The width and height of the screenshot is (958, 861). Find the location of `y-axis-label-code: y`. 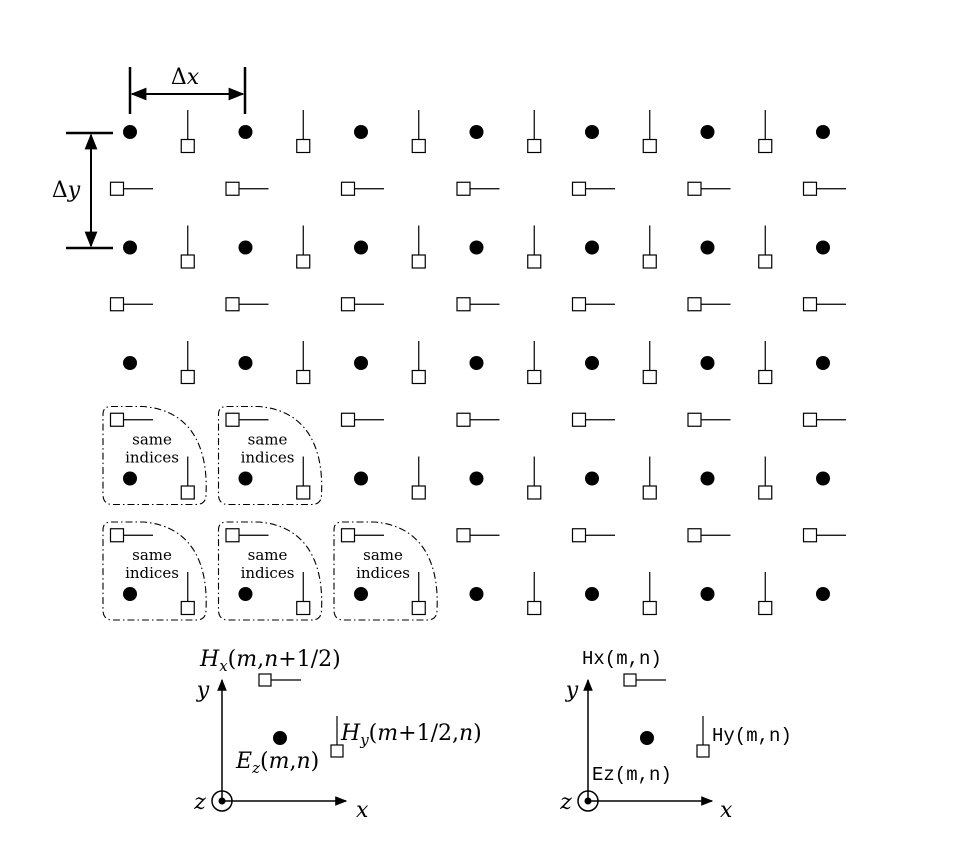

y-axis-label-code: y is located at coordinates (572, 690).